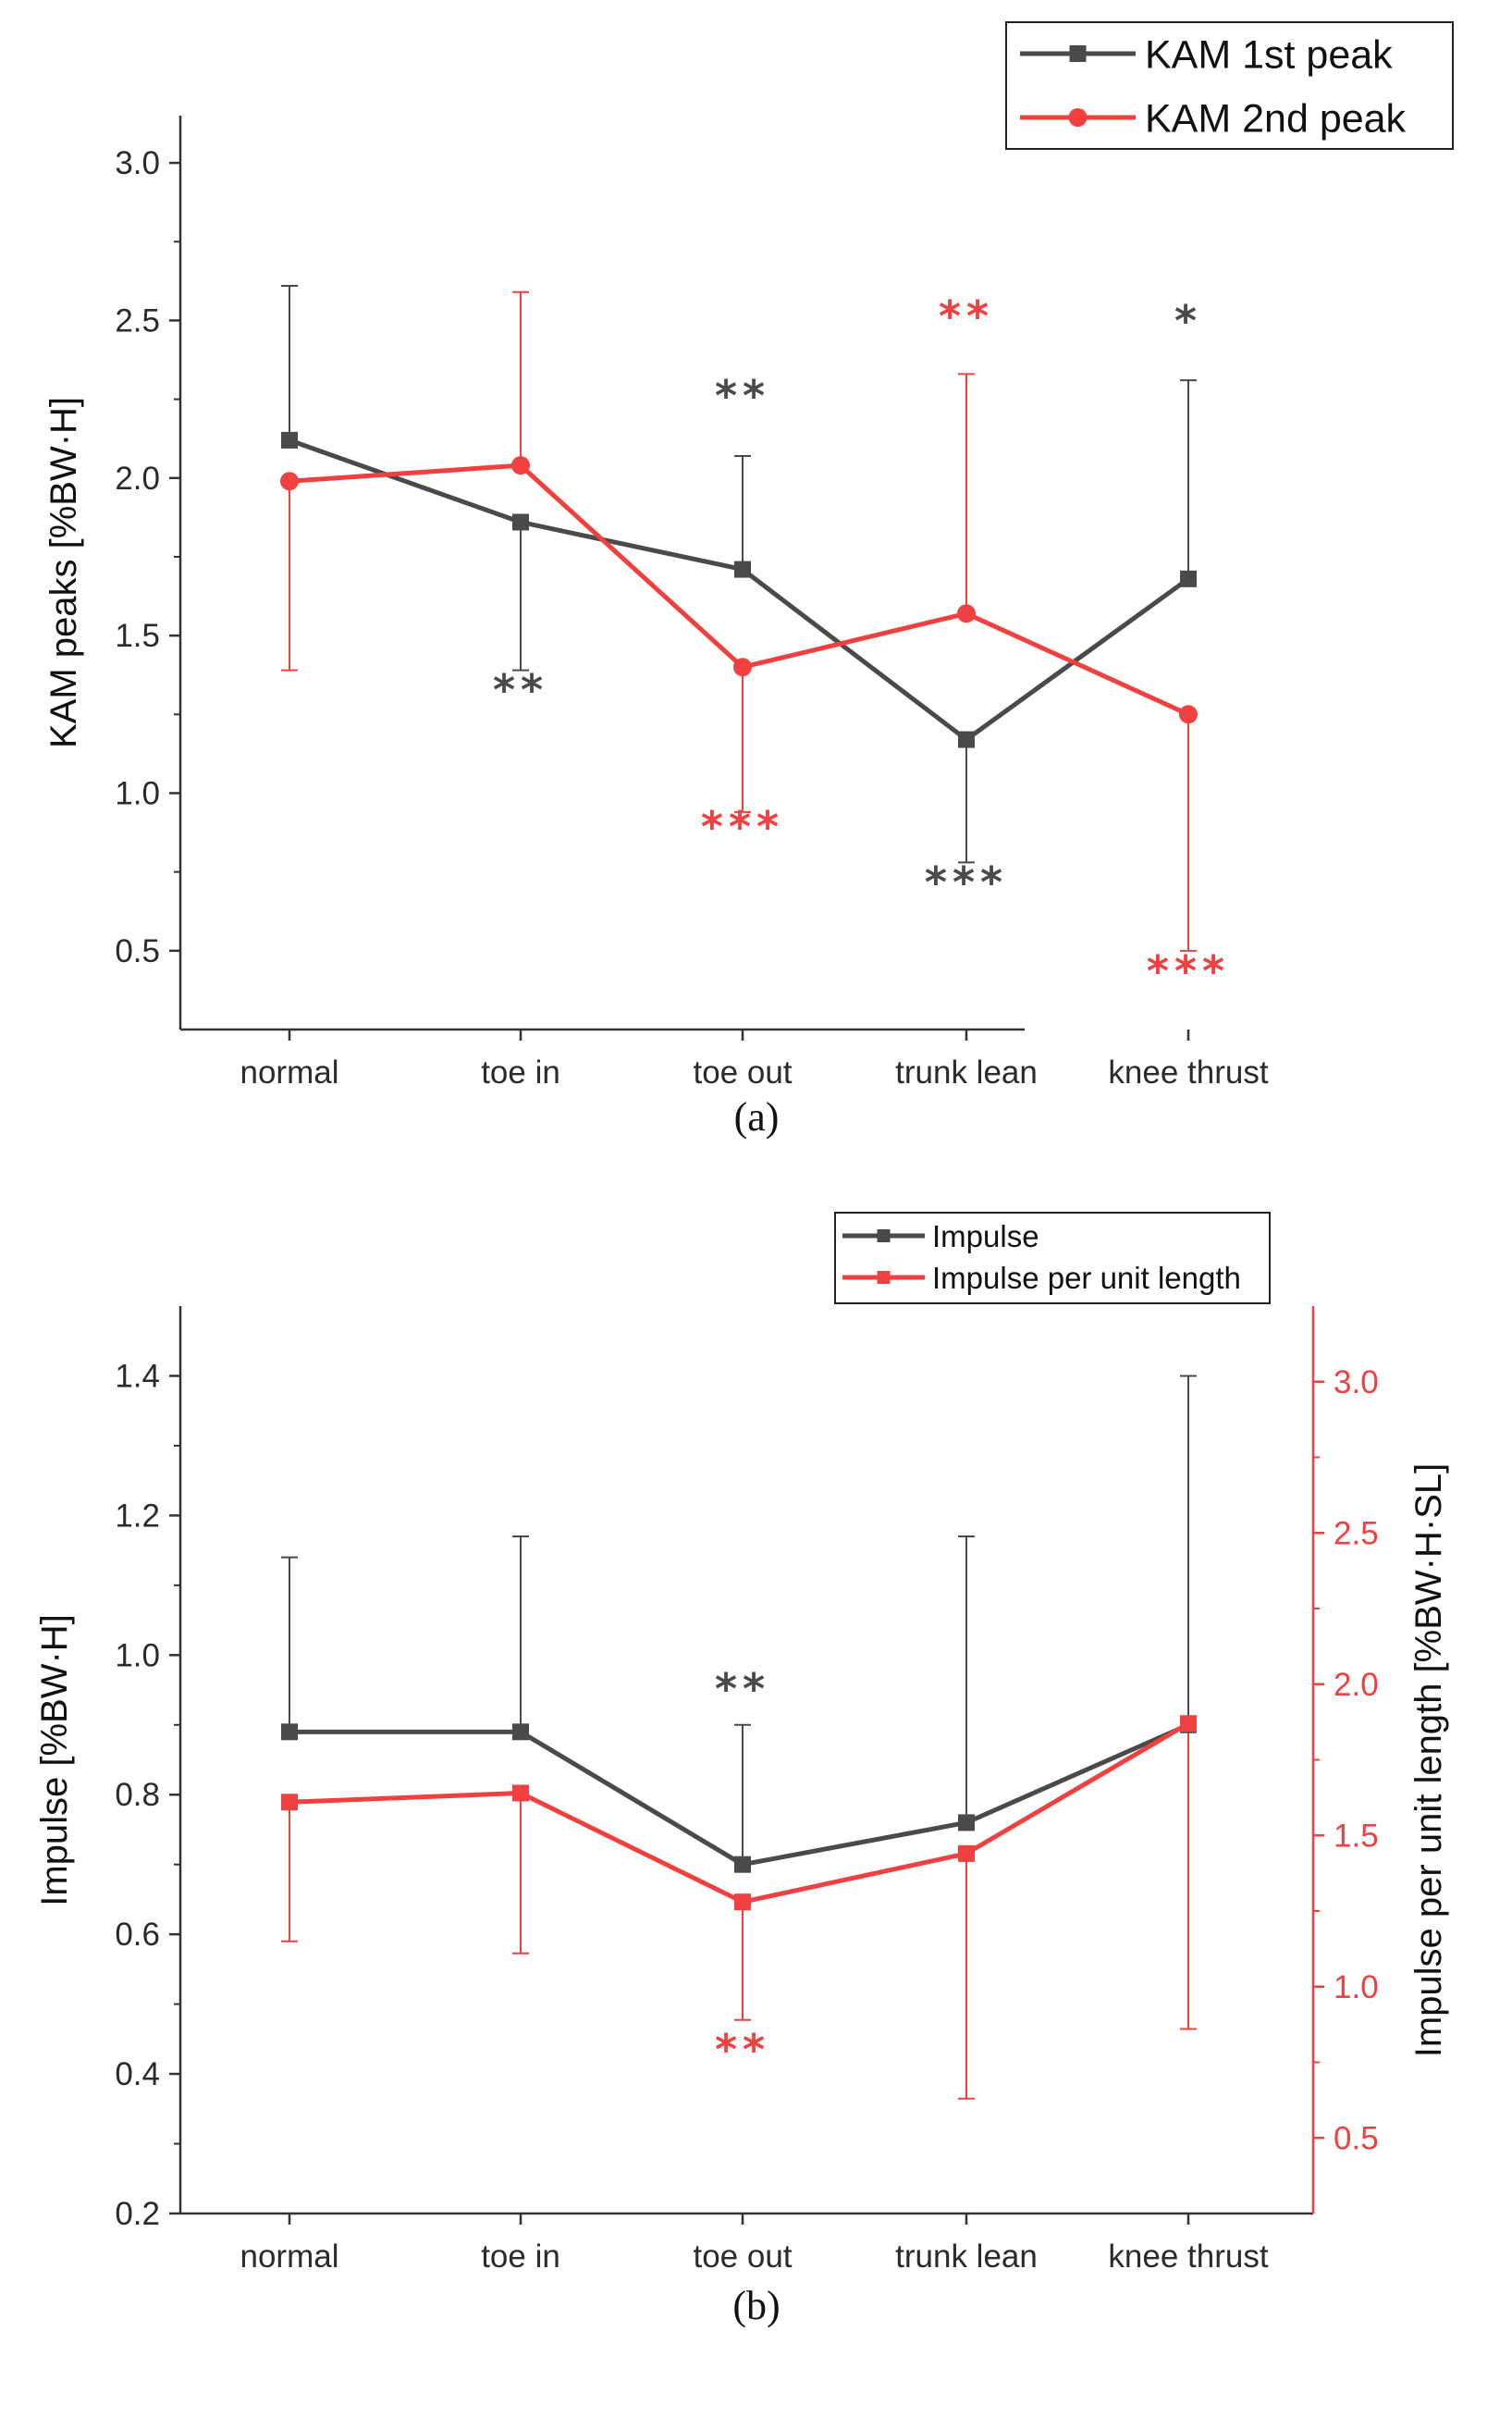 This screenshot has height=2417, width=1512. I want to click on y-tick-label: 2.5, so click(137, 320).